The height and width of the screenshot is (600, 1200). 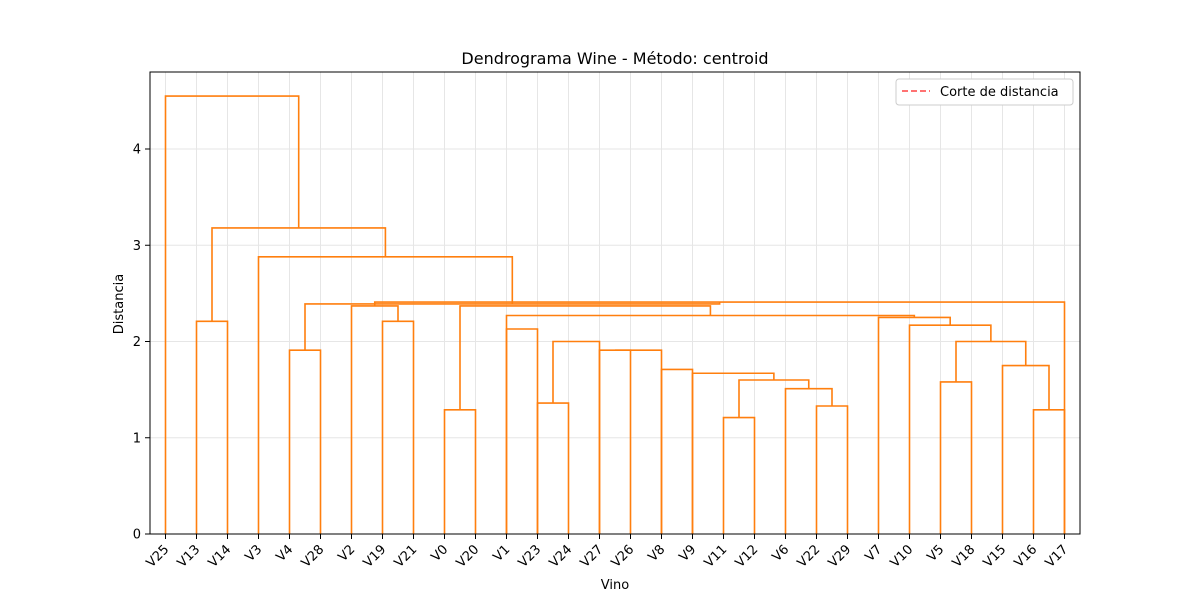 What do you see at coordinates (1026, 556) in the screenshot?
I see `x-tick-label: V16` at bounding box center [1026, 556].